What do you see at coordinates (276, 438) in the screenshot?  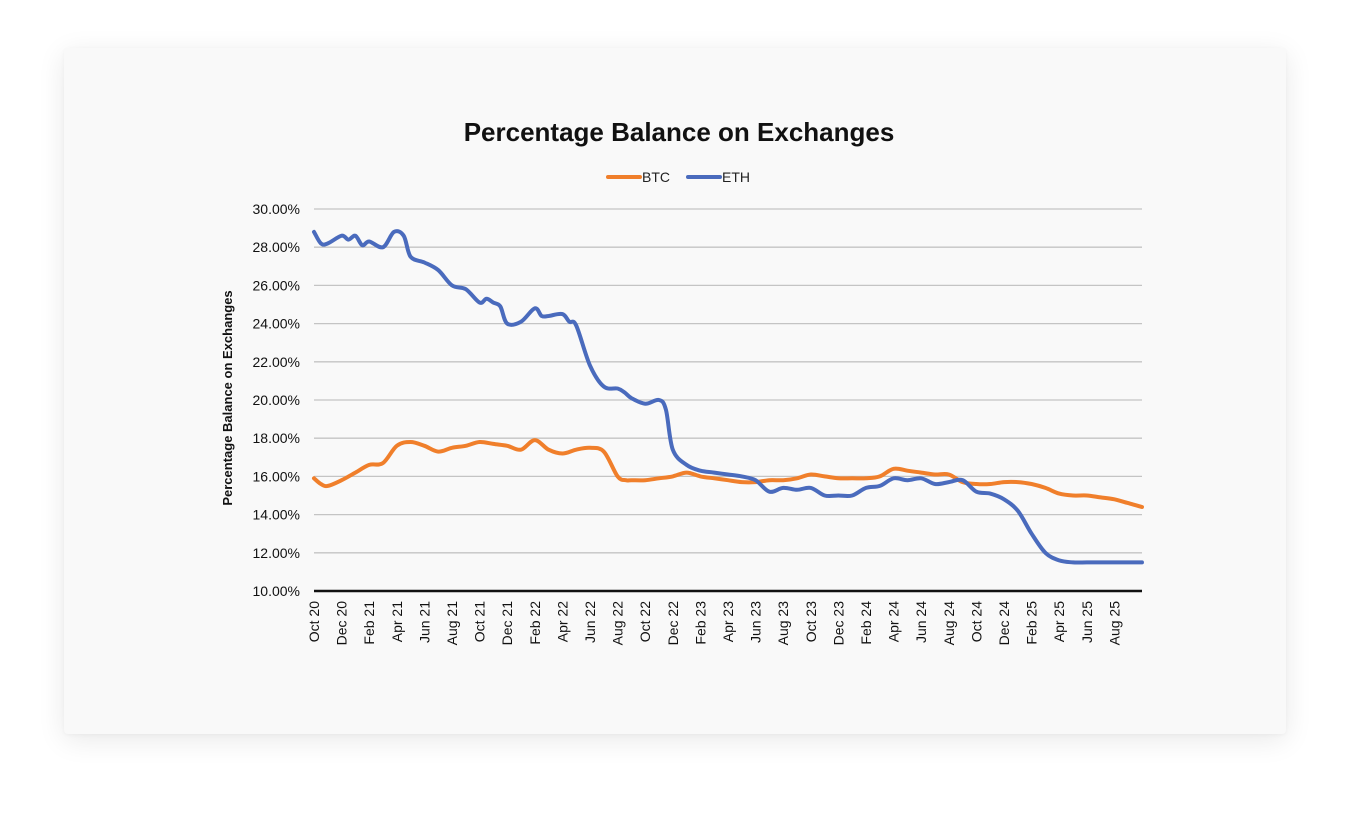 I see `y-tick-label: 18.00%` at bounding box center [276, 438].